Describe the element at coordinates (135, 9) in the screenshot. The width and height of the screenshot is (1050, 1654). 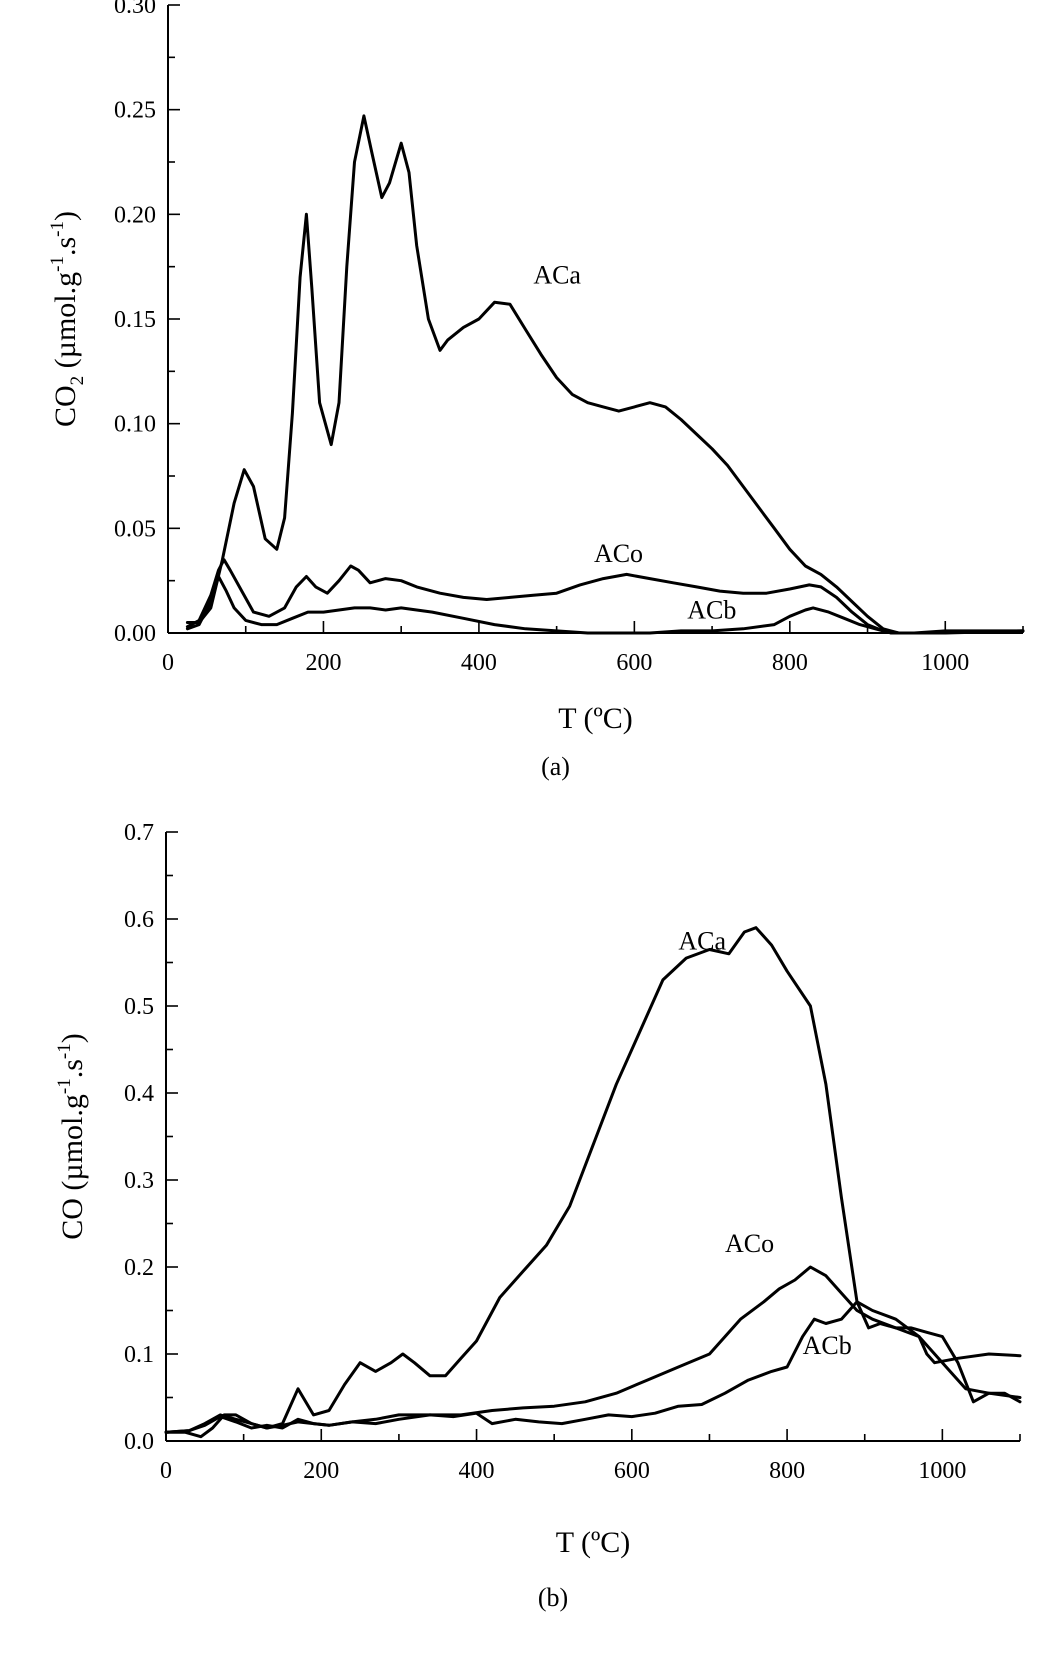
I see `y-tick-label: 0.30` at that location.